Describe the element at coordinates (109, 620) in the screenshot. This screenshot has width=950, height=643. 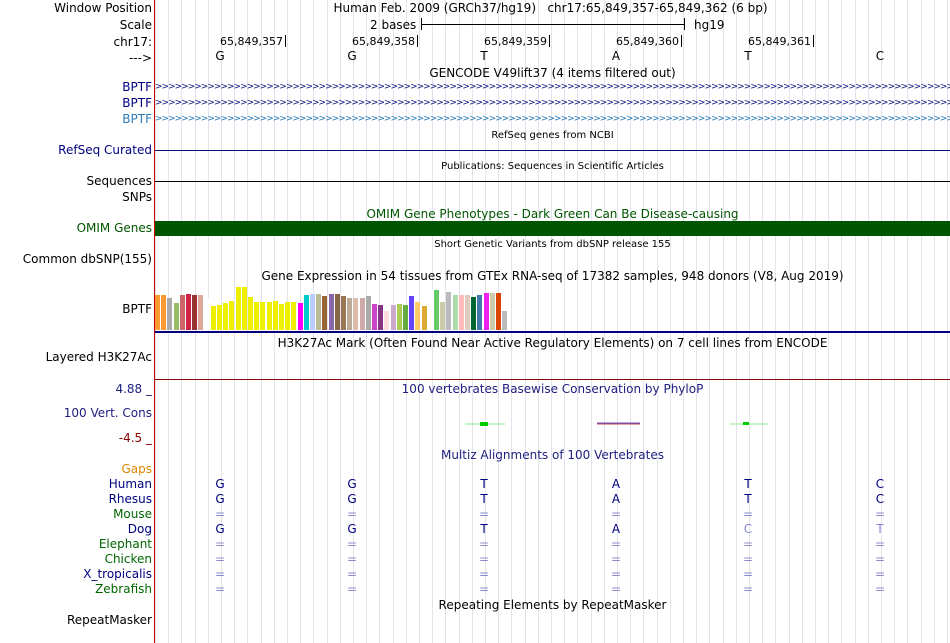
I see `repeatmasker-label: RepeatMasker` at that location.